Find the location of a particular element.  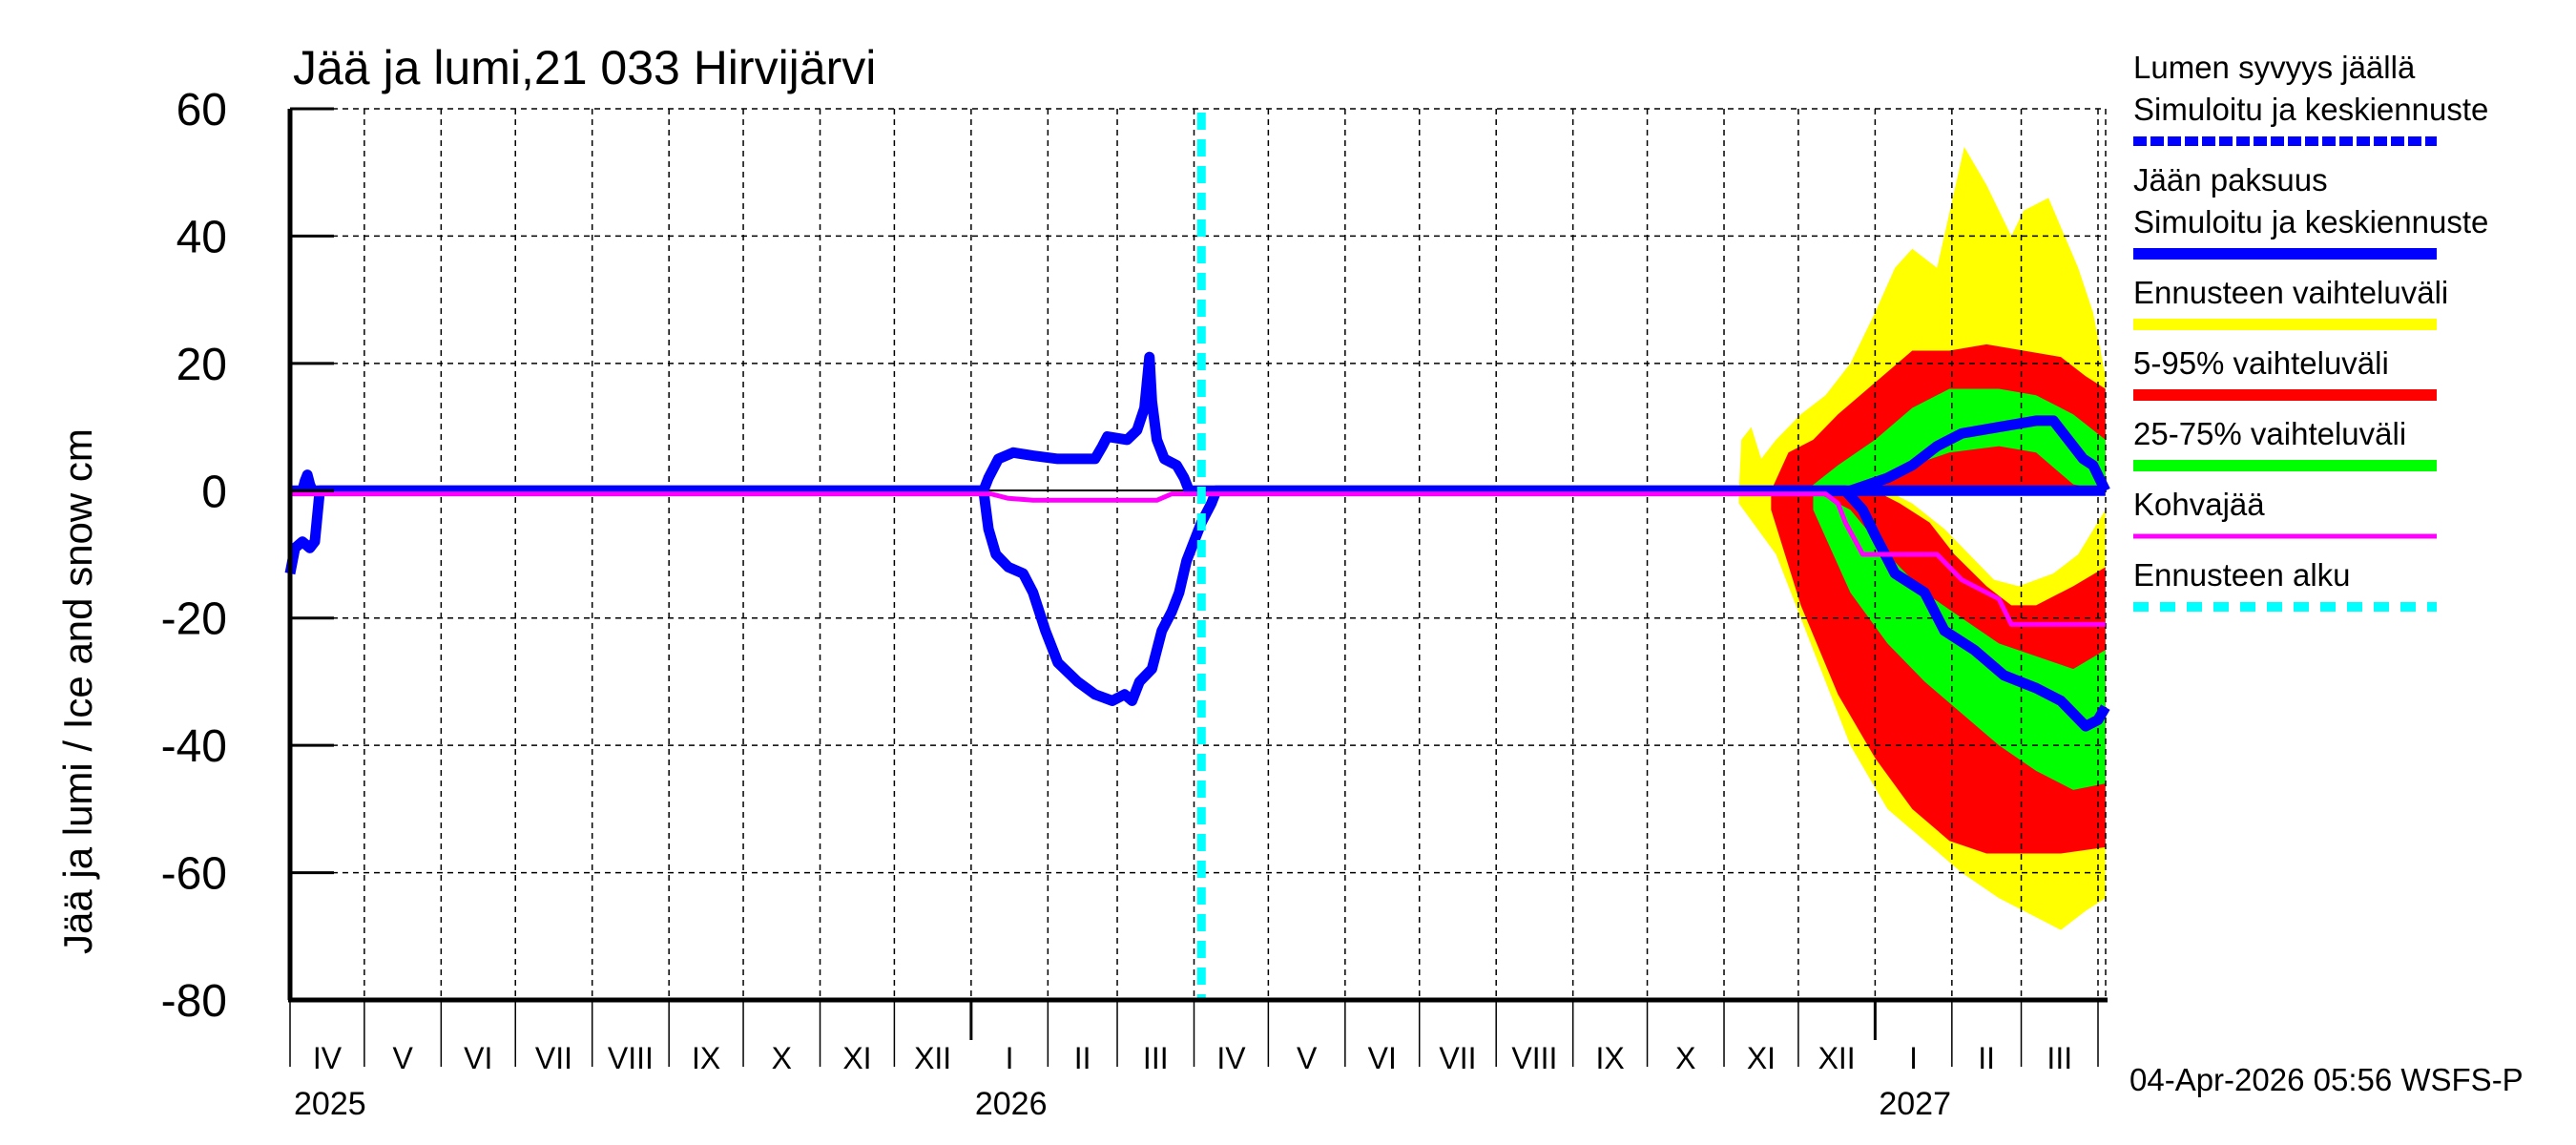

legend-label: Jään paksuus is located at coordinates (2230, 180).